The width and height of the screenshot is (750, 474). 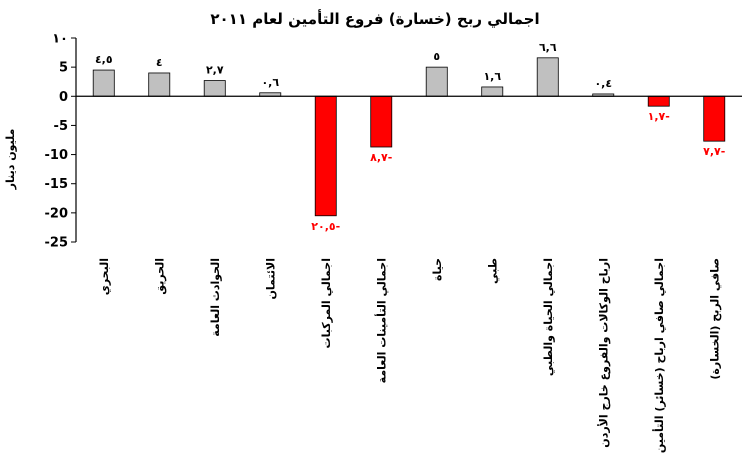 I want to click on y-axis-ticks: ١٠ 5 0 -5 -10 -15 -20 -25, so click(x=60, y=141).